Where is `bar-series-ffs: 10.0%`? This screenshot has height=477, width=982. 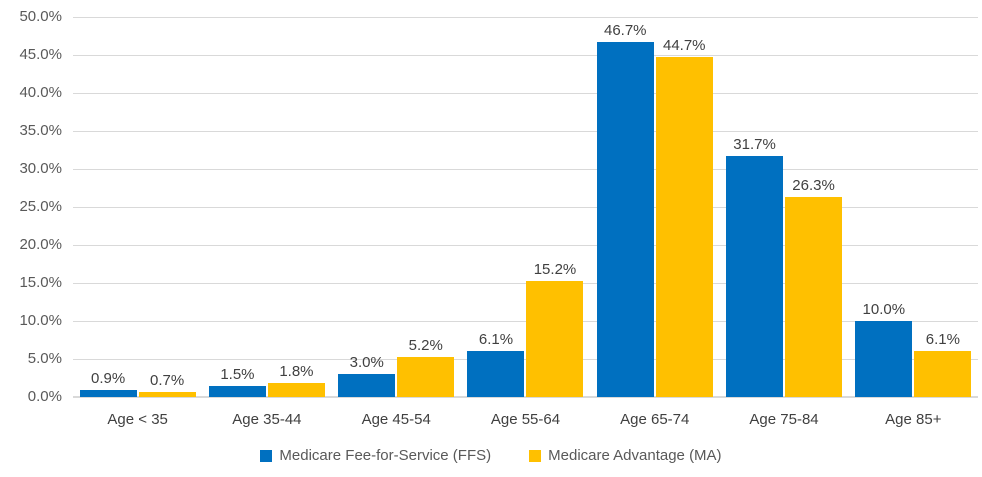
bar-series-ffs: 10.0% is located at coordinates (884, 349).